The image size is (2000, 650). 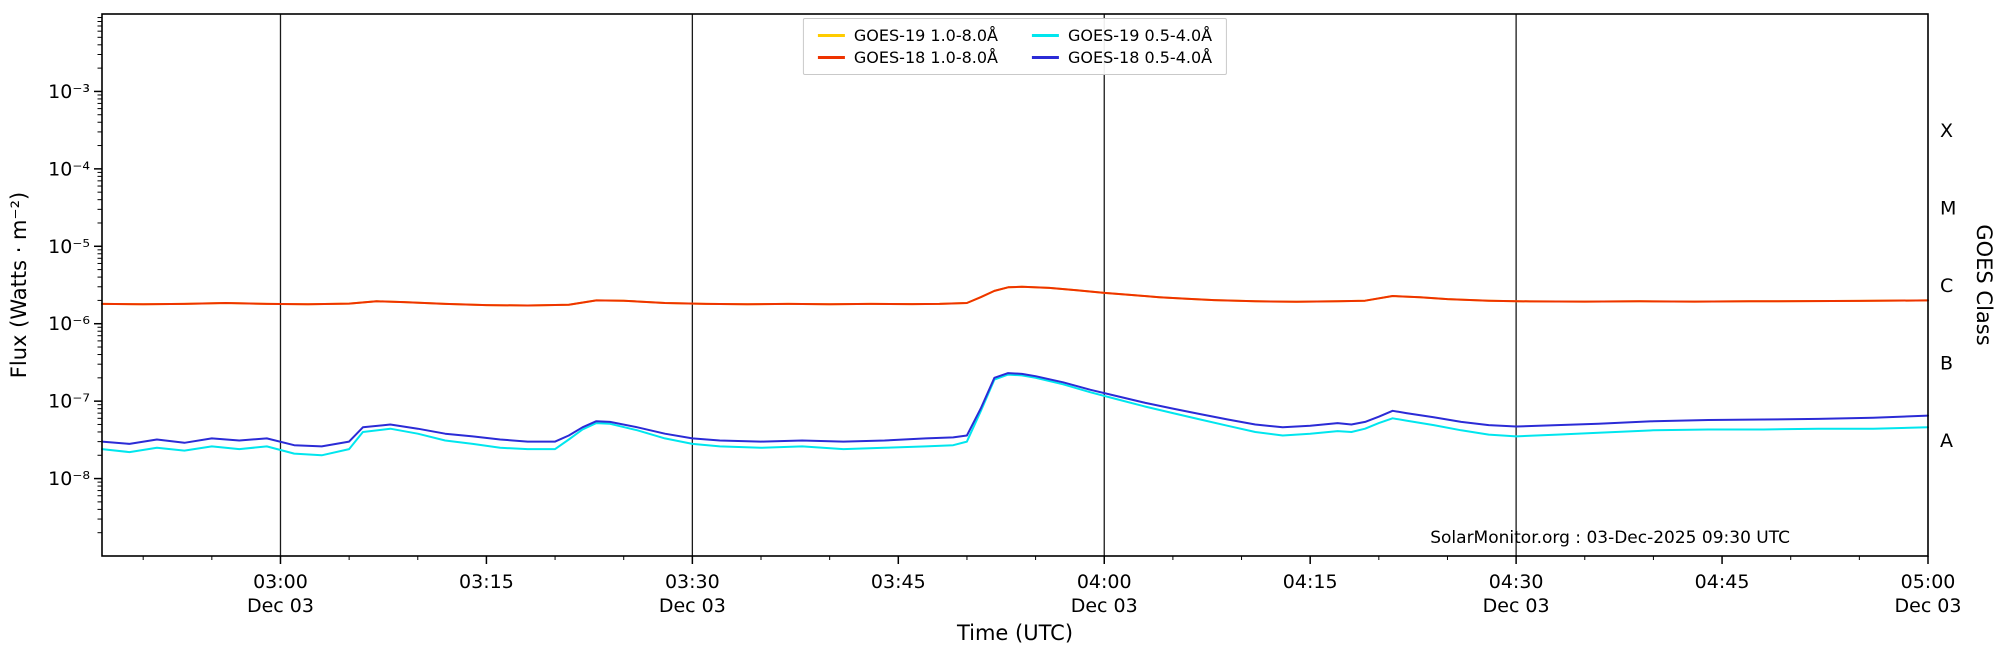 What do you see at coordinates (486, 582) in the screenshot?
I see `x-tick-label: 03:15` at bounding box center [486, 582].